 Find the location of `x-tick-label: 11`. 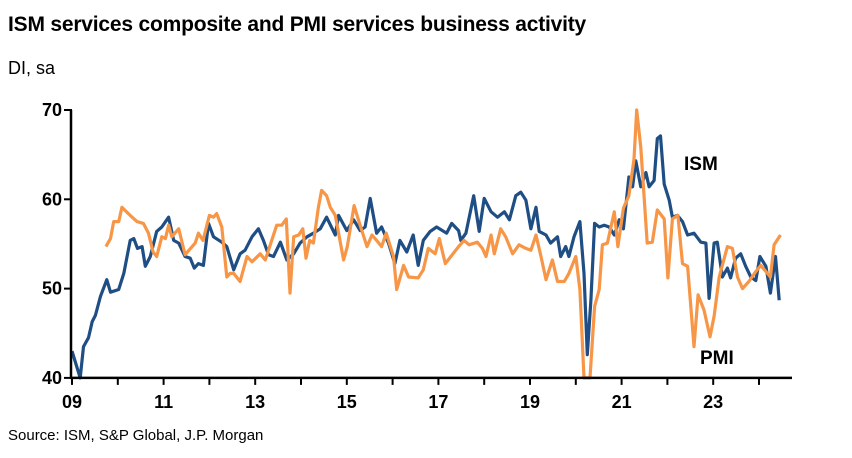

x-tick-label: 11 is located at coordinates (163, 402).